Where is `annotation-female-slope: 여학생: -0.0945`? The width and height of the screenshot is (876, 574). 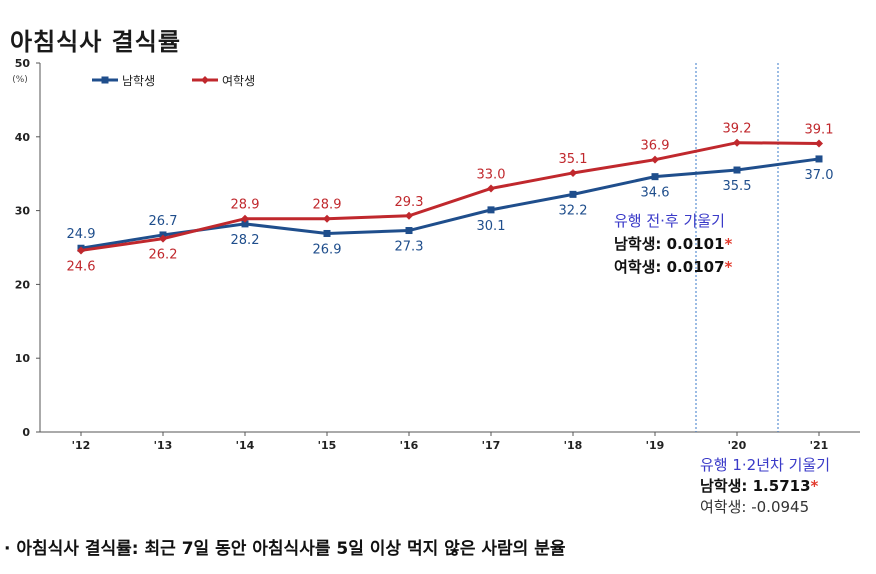 annotation-female-slope: 여학생: -0.0945 is located at coordinates (755, 507).